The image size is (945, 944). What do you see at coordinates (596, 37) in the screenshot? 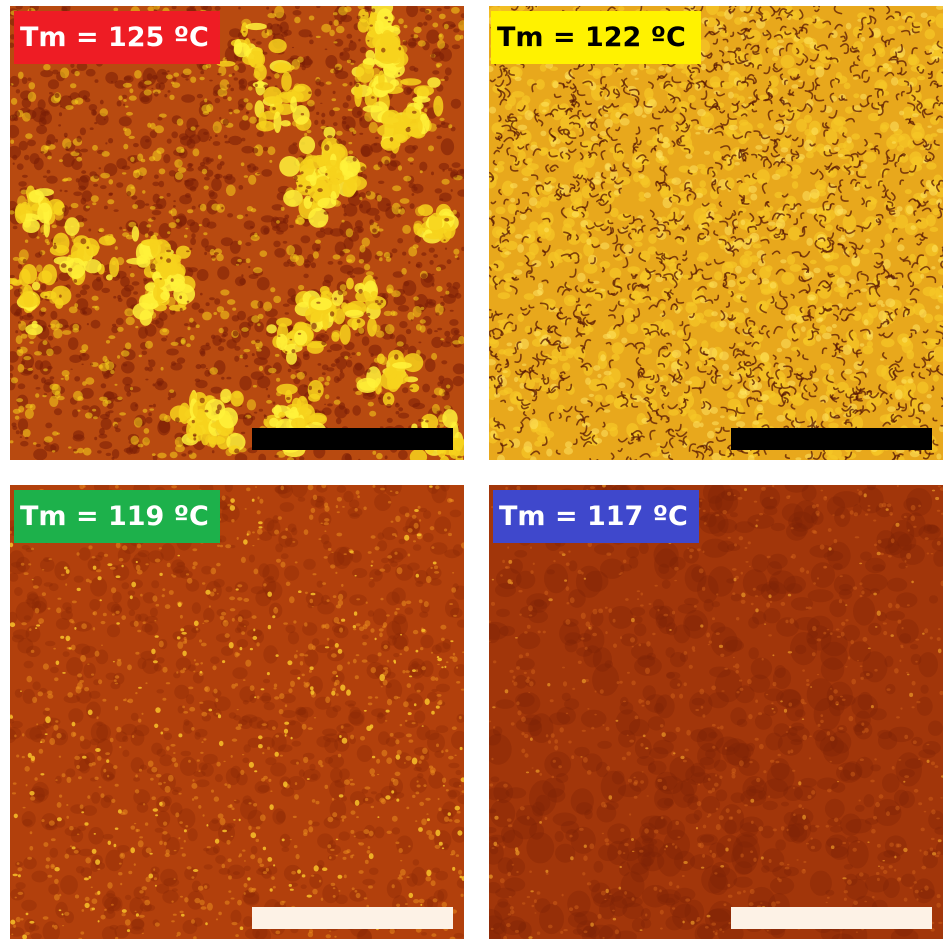
I see `temperature-label: Tm = 122 ºC` at bounding box center [596, 37].